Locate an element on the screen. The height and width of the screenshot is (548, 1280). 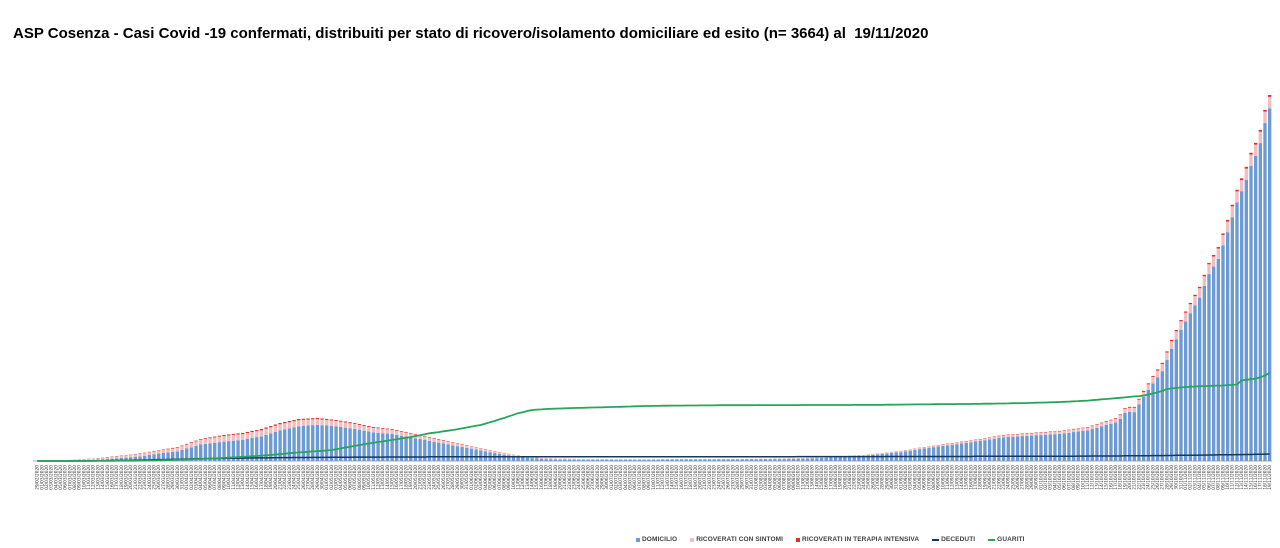
legend-item-domicilio: DOMICILIO is located at coordinates (656, 539).